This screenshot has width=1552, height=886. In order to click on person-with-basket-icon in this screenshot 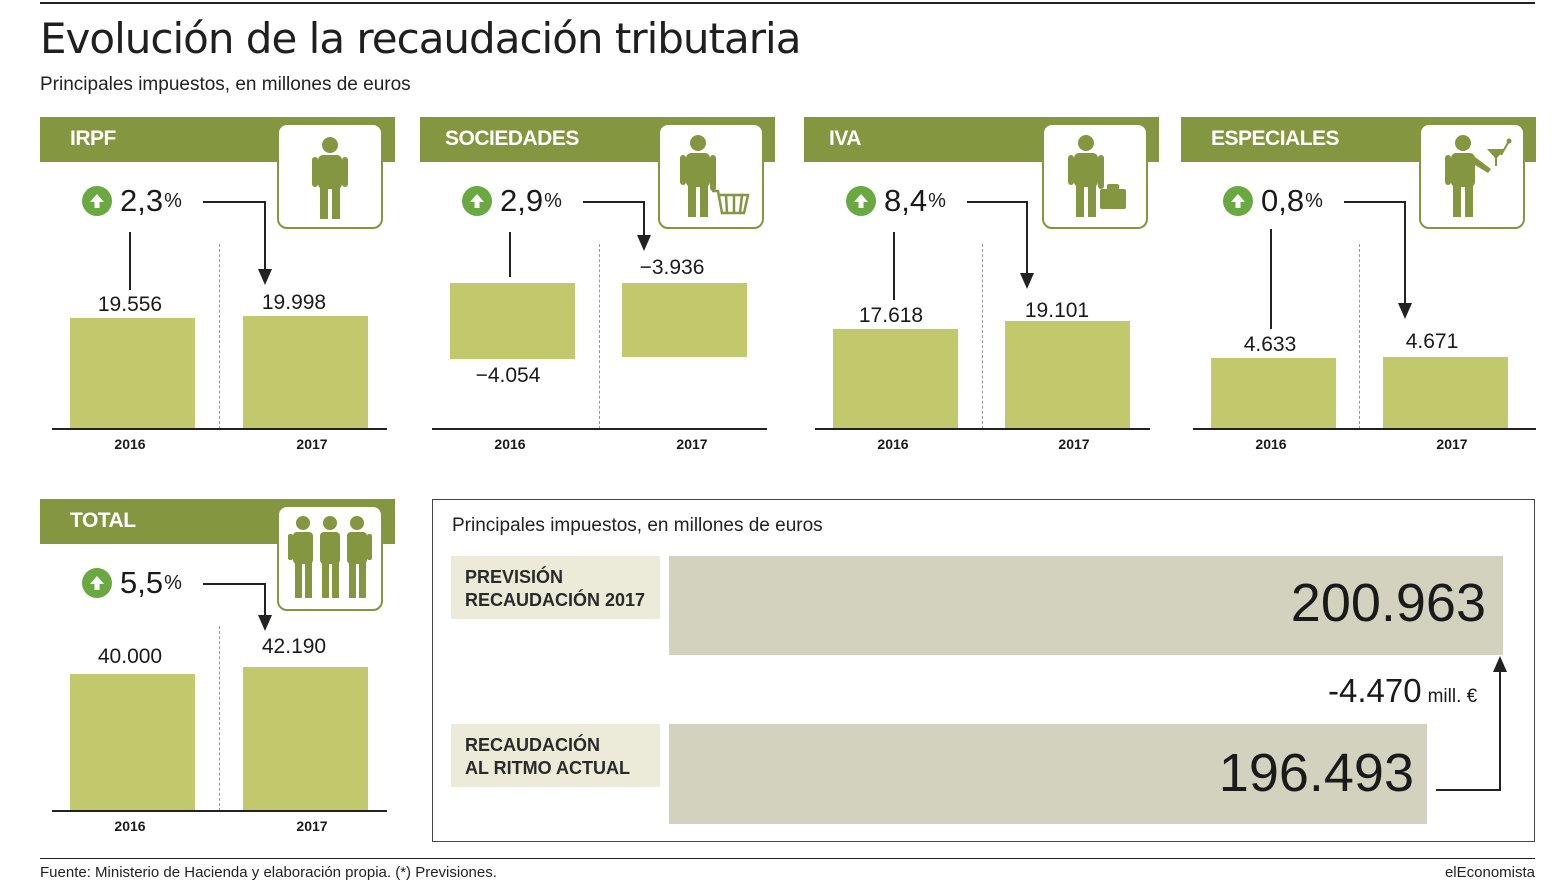, I will do `click(711, 176)`.